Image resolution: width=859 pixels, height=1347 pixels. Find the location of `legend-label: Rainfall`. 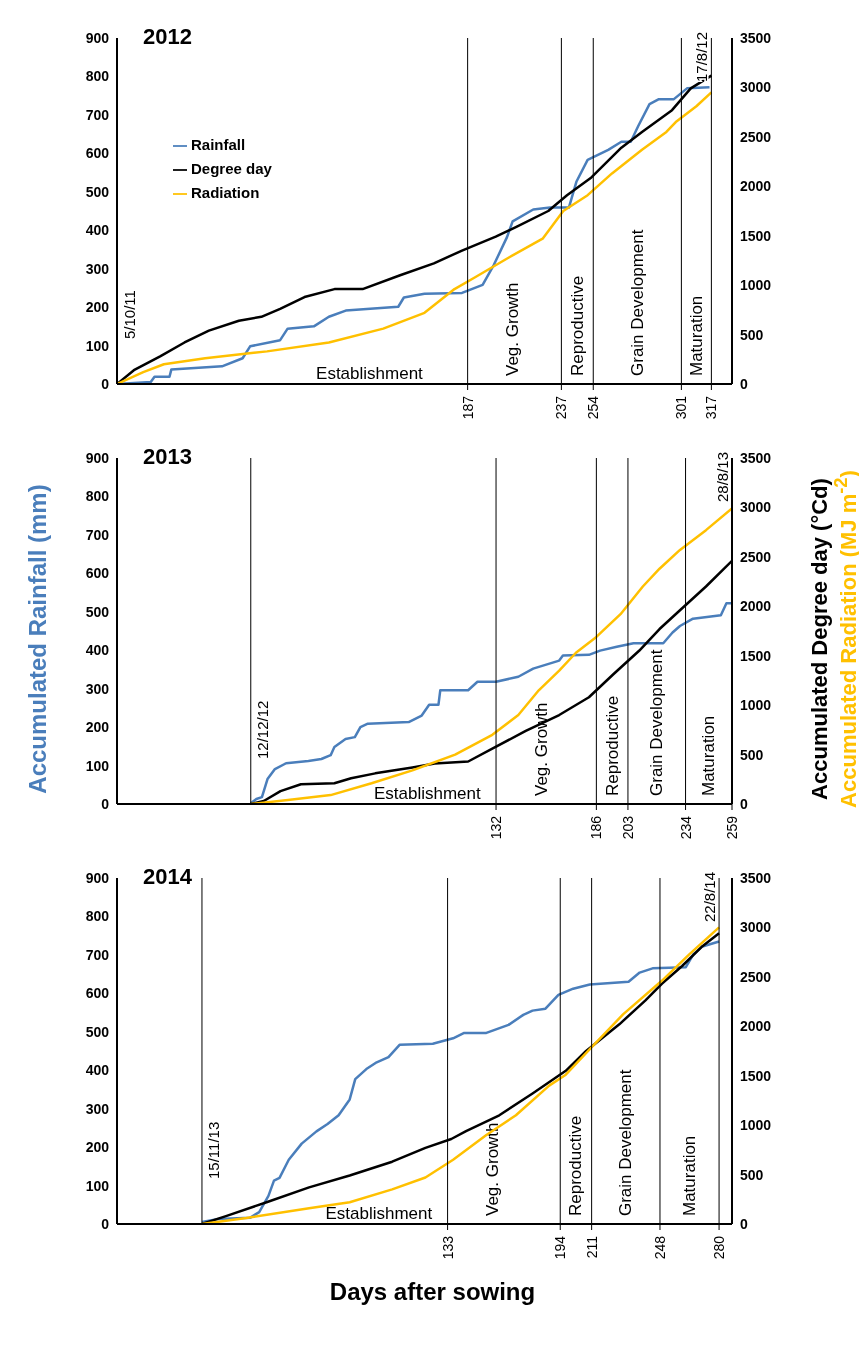

legend-label: Rainfall is located at coordinates (218, 144).